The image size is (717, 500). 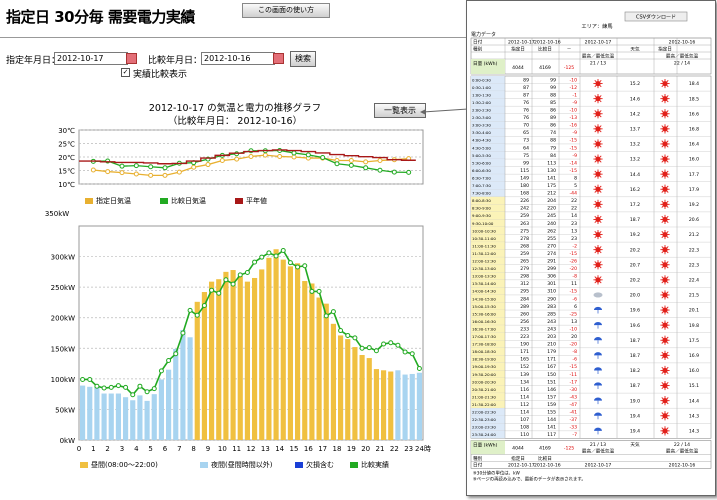 I want to click on weather-temp-compare: 16.4, so click(x=694, y=145).